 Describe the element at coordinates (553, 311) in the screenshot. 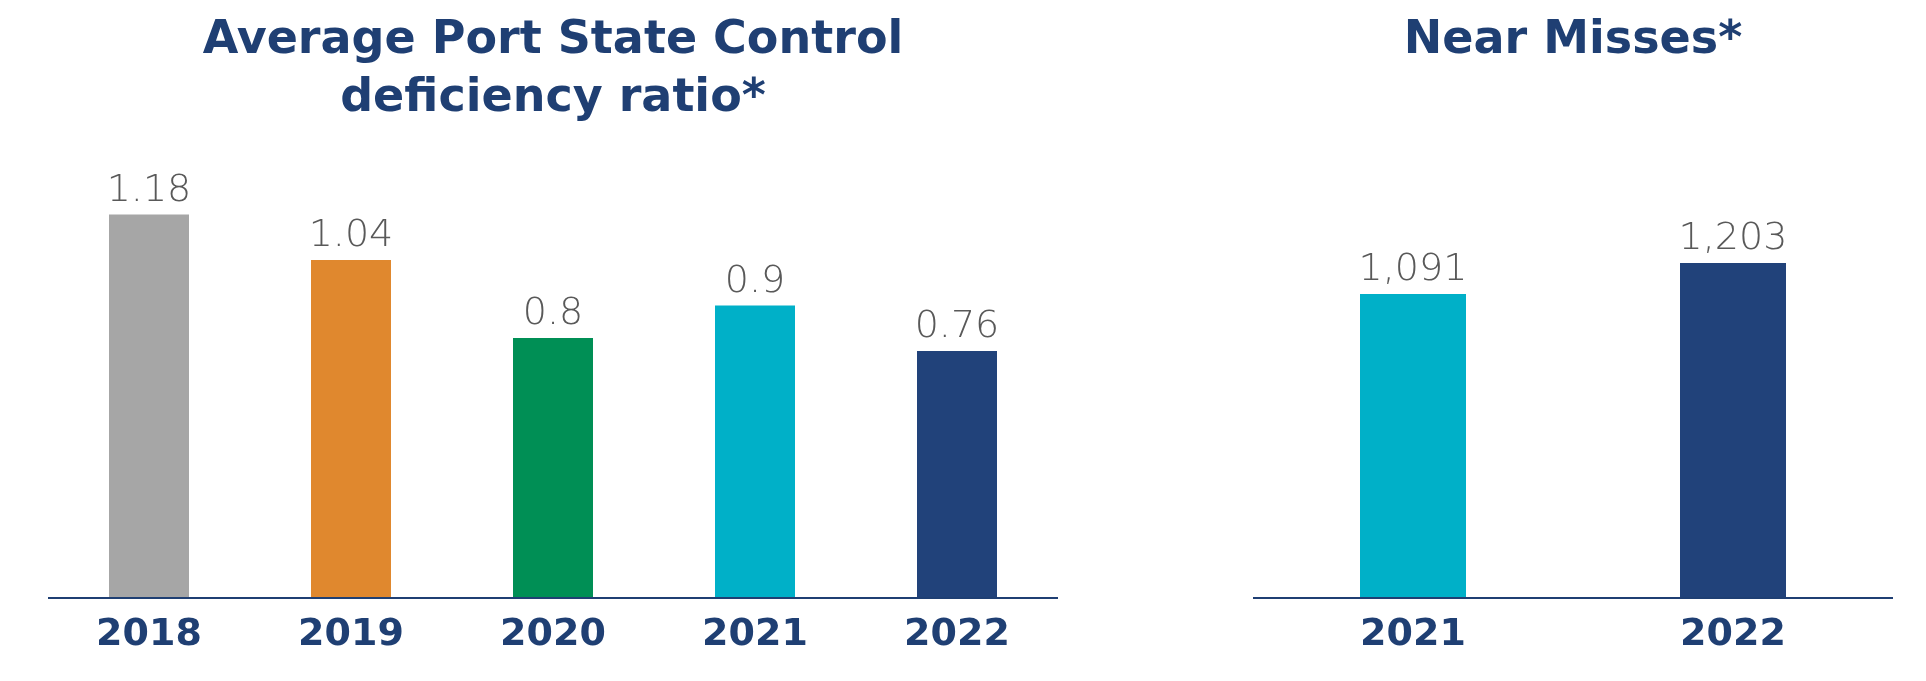

I see `data-label: 0.8` at that location.